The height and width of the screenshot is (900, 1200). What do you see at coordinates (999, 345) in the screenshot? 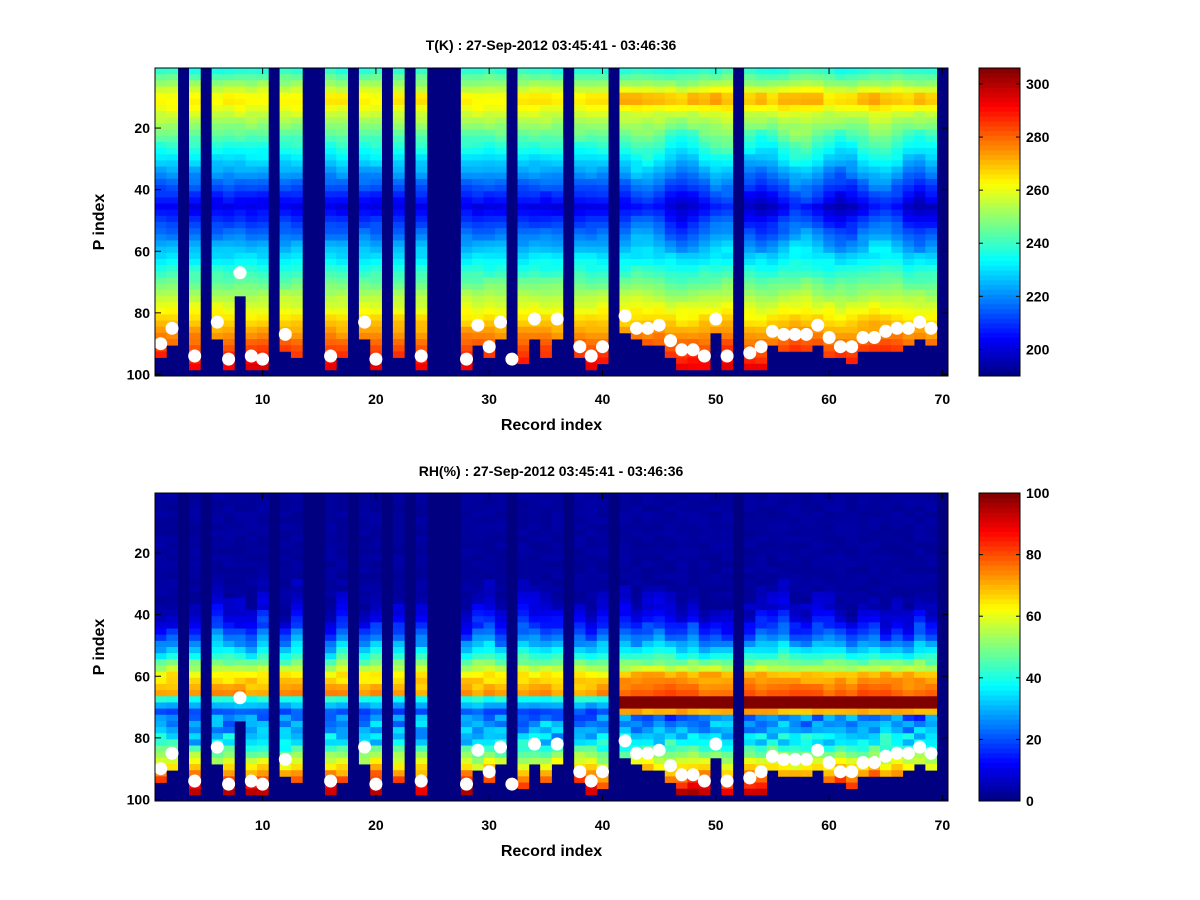
I see `colorbar-segment` at bounding box center [999, 345].